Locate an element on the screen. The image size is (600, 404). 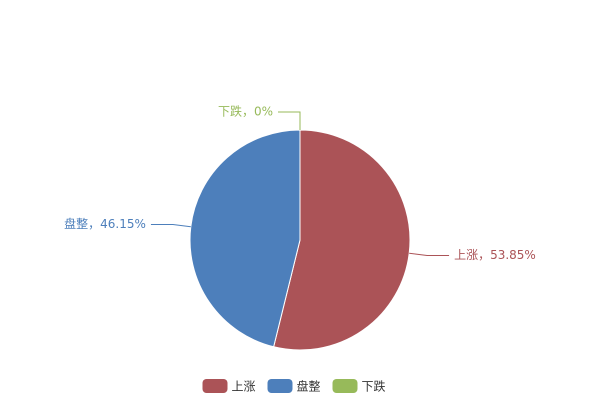
legend-label: 上涨 is located at coordinates (244, 386).